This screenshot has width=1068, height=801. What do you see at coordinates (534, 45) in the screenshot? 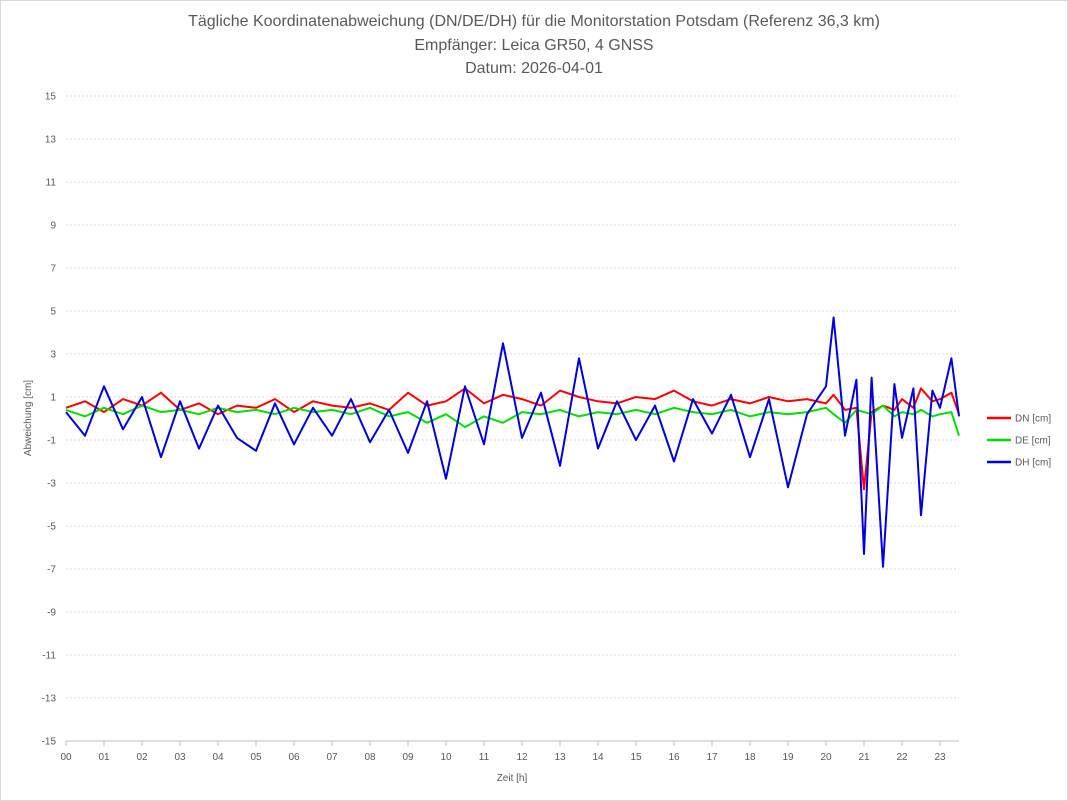
I see `chart-subtitle: Empfänger: Leica GR50, 4 GNSS` at bounding box center [534, 45].